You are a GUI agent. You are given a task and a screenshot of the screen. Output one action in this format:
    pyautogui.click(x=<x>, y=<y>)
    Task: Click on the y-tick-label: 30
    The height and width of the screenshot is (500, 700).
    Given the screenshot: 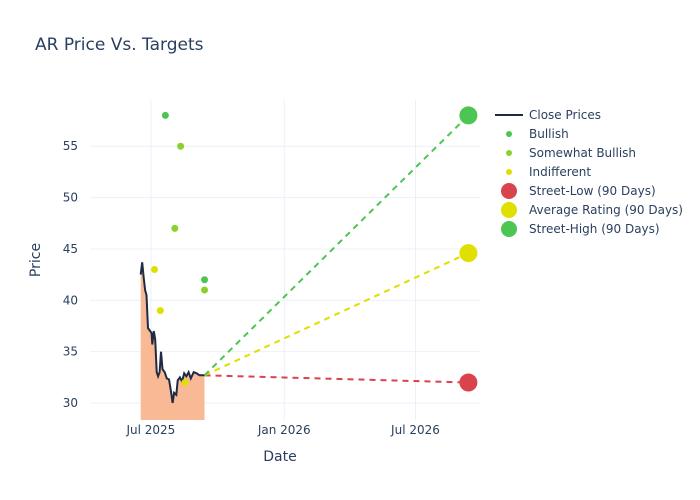 What is the action you would take?
    pyautogui.click(x=70, y=403)
    